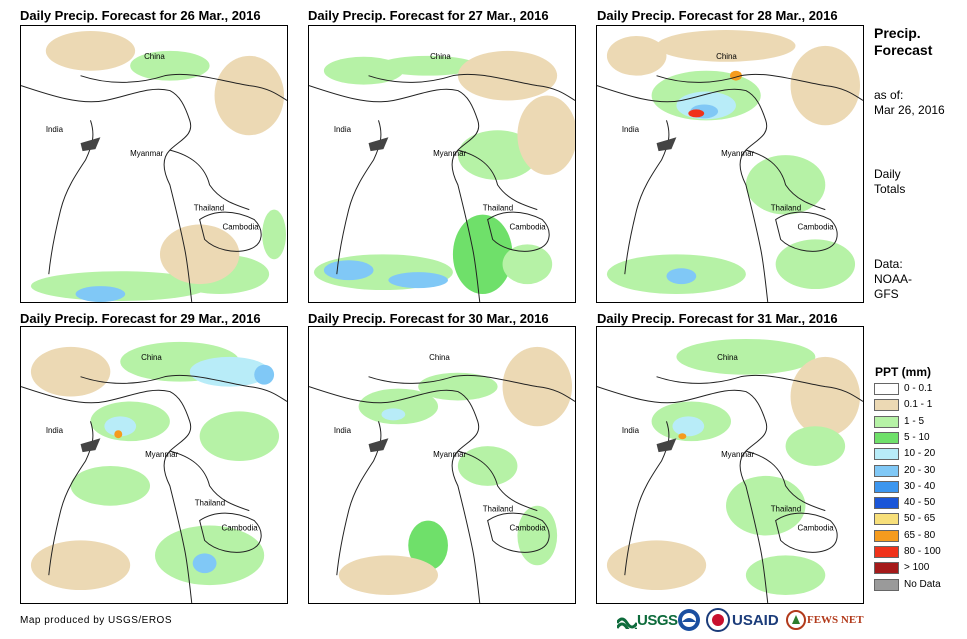  I want to click on usgs-logo-text: USGS, so click(657, 620).